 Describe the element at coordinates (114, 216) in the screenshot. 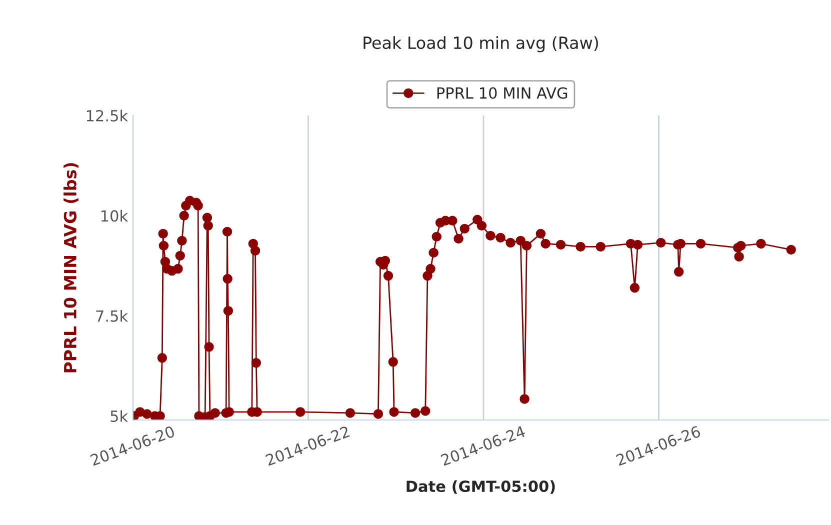

I see `y-tick-label: 10k` at that location.